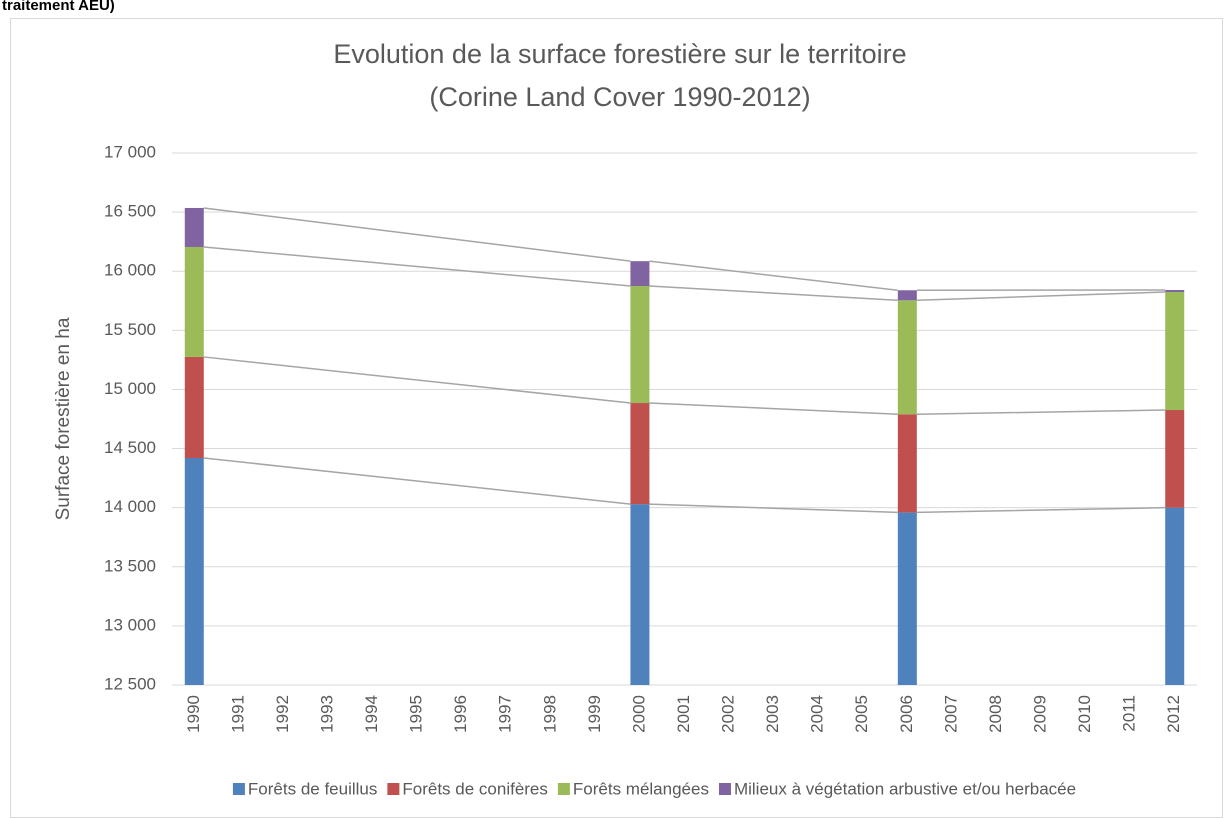  I want to click on y-tick-label: 17 000, so click(130, 151).